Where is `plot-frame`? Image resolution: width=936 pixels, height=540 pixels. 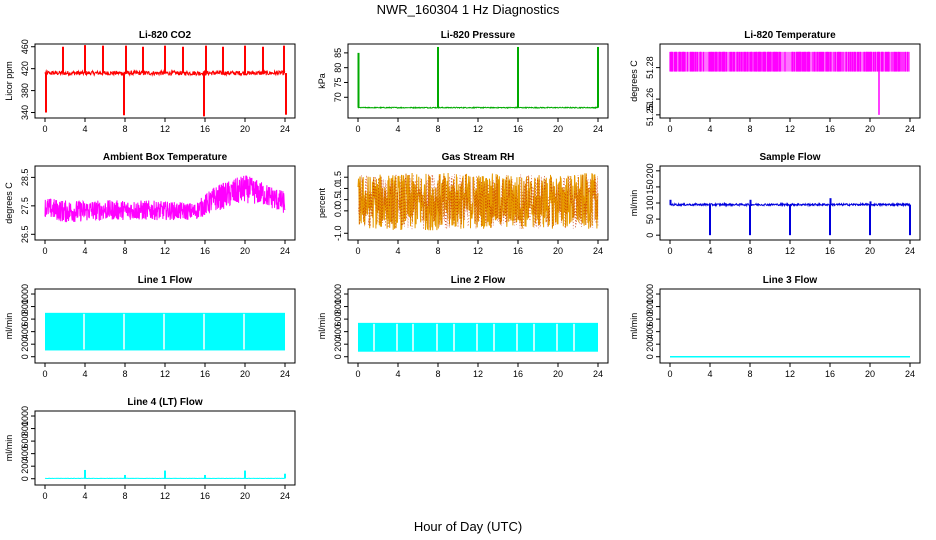 plot-frame is located at coordinates (790, 326).